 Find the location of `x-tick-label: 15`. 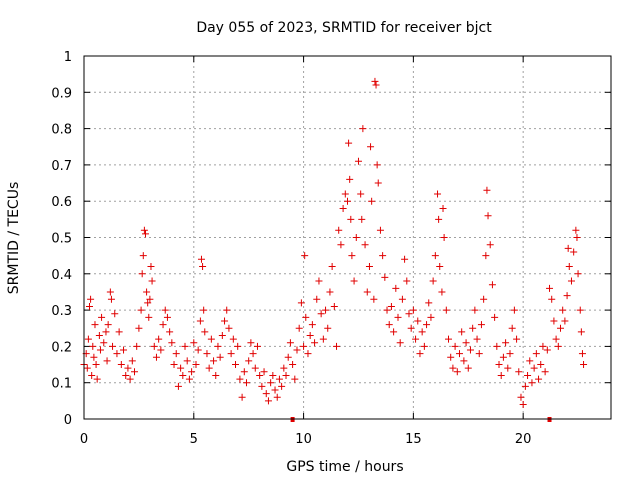

x-tick-label: 15 is located at coordinates (413, 439).